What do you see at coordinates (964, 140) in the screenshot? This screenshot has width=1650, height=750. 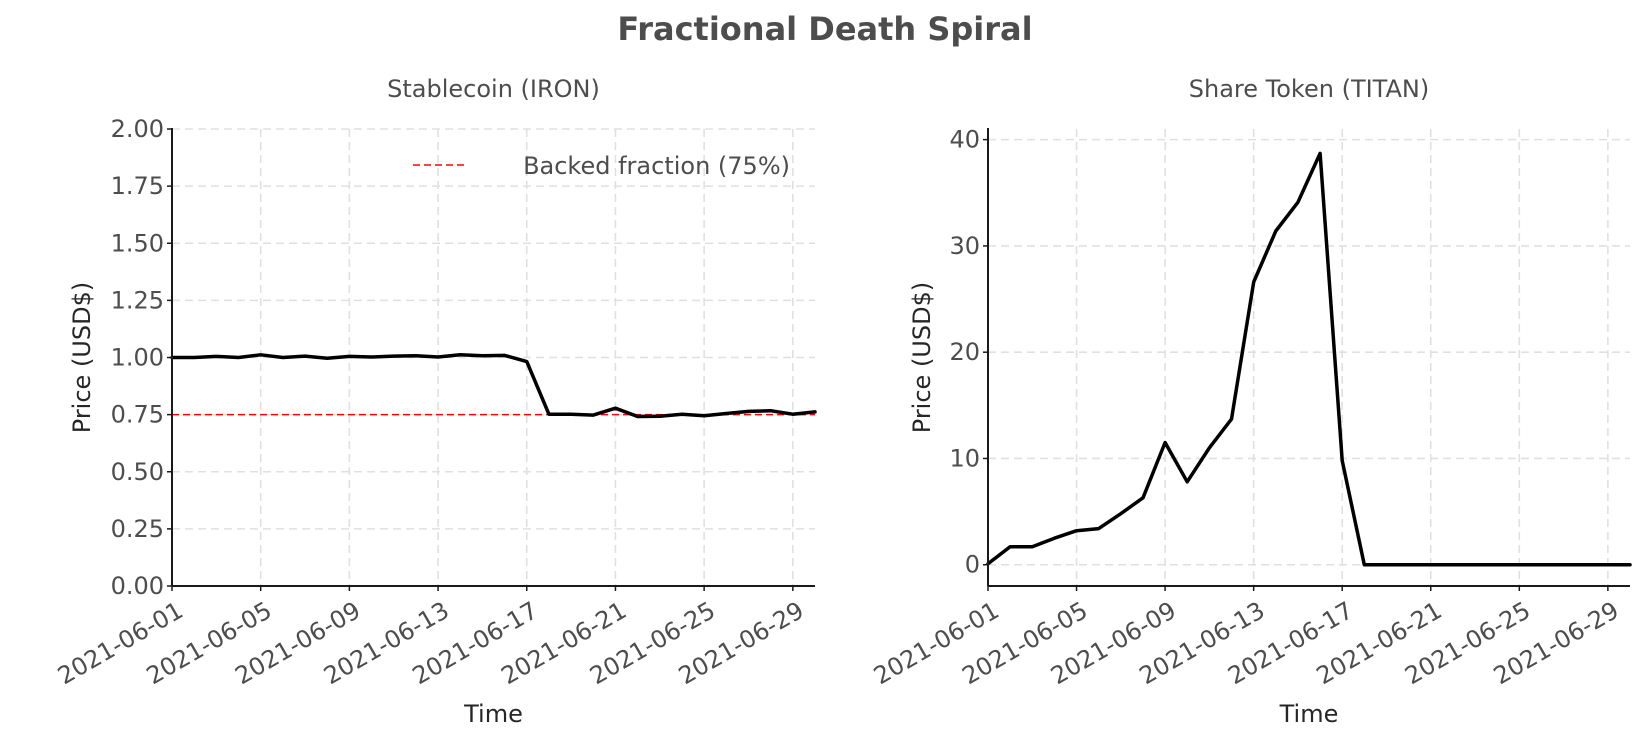 I see `panel2-y-tick-label: 40` at bounding box center [964, 140].